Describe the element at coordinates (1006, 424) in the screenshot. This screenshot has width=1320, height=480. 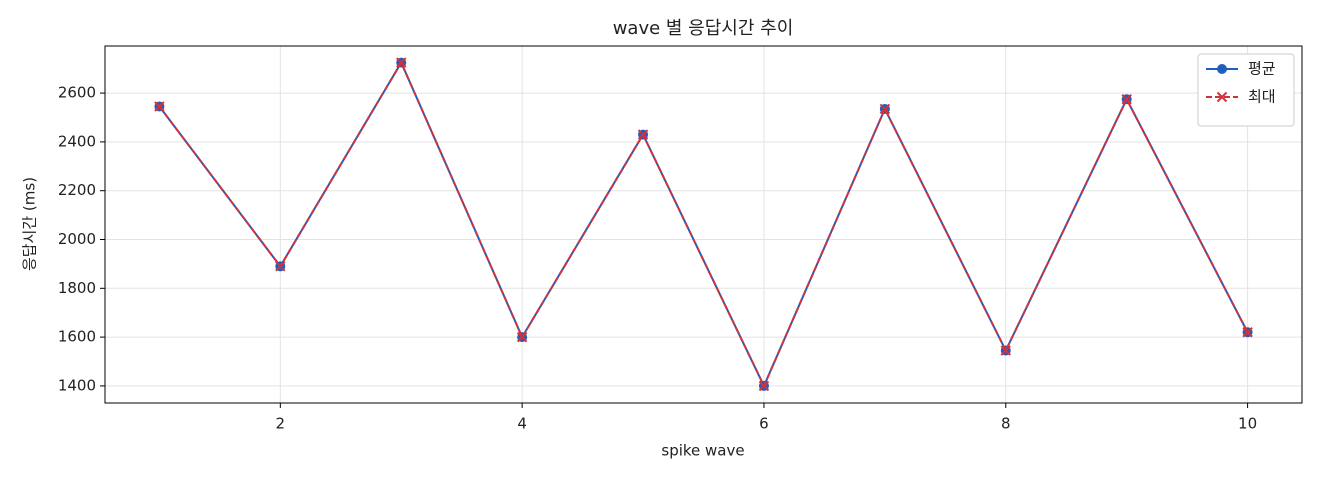
I see `x-tick-label: 8` at that location.